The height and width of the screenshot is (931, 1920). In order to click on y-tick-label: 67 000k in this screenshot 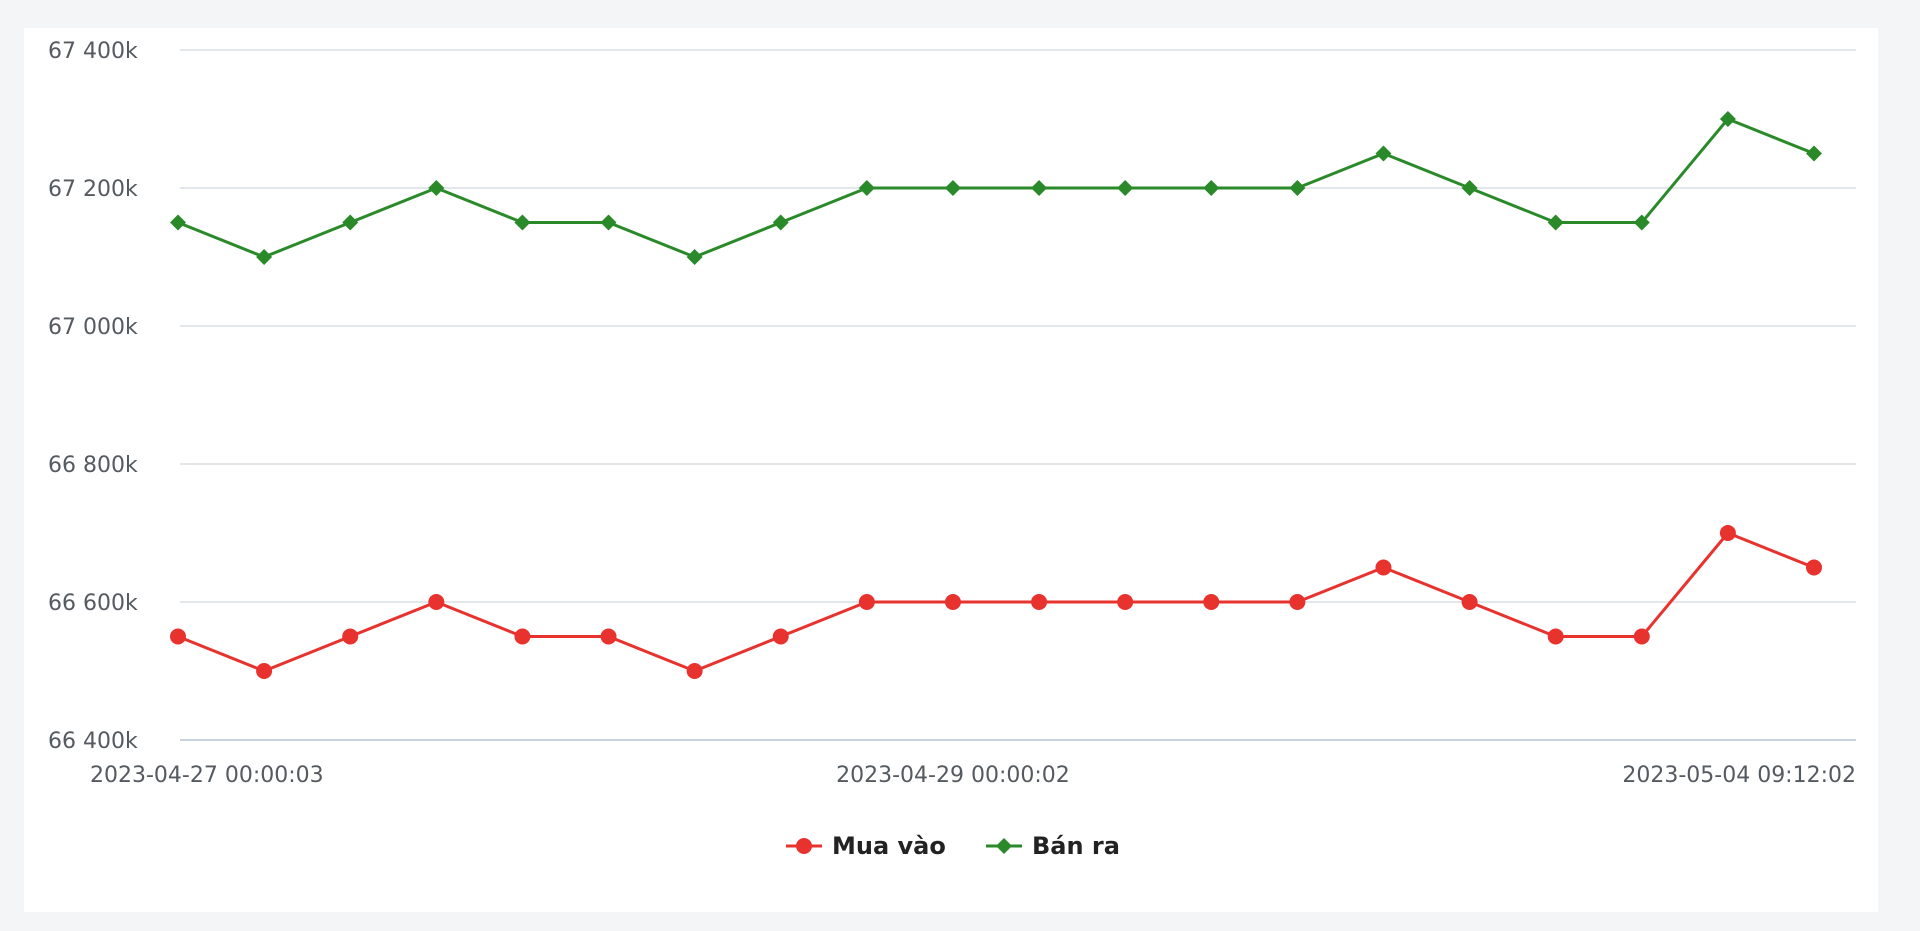, I will do `click(93, 327)`.